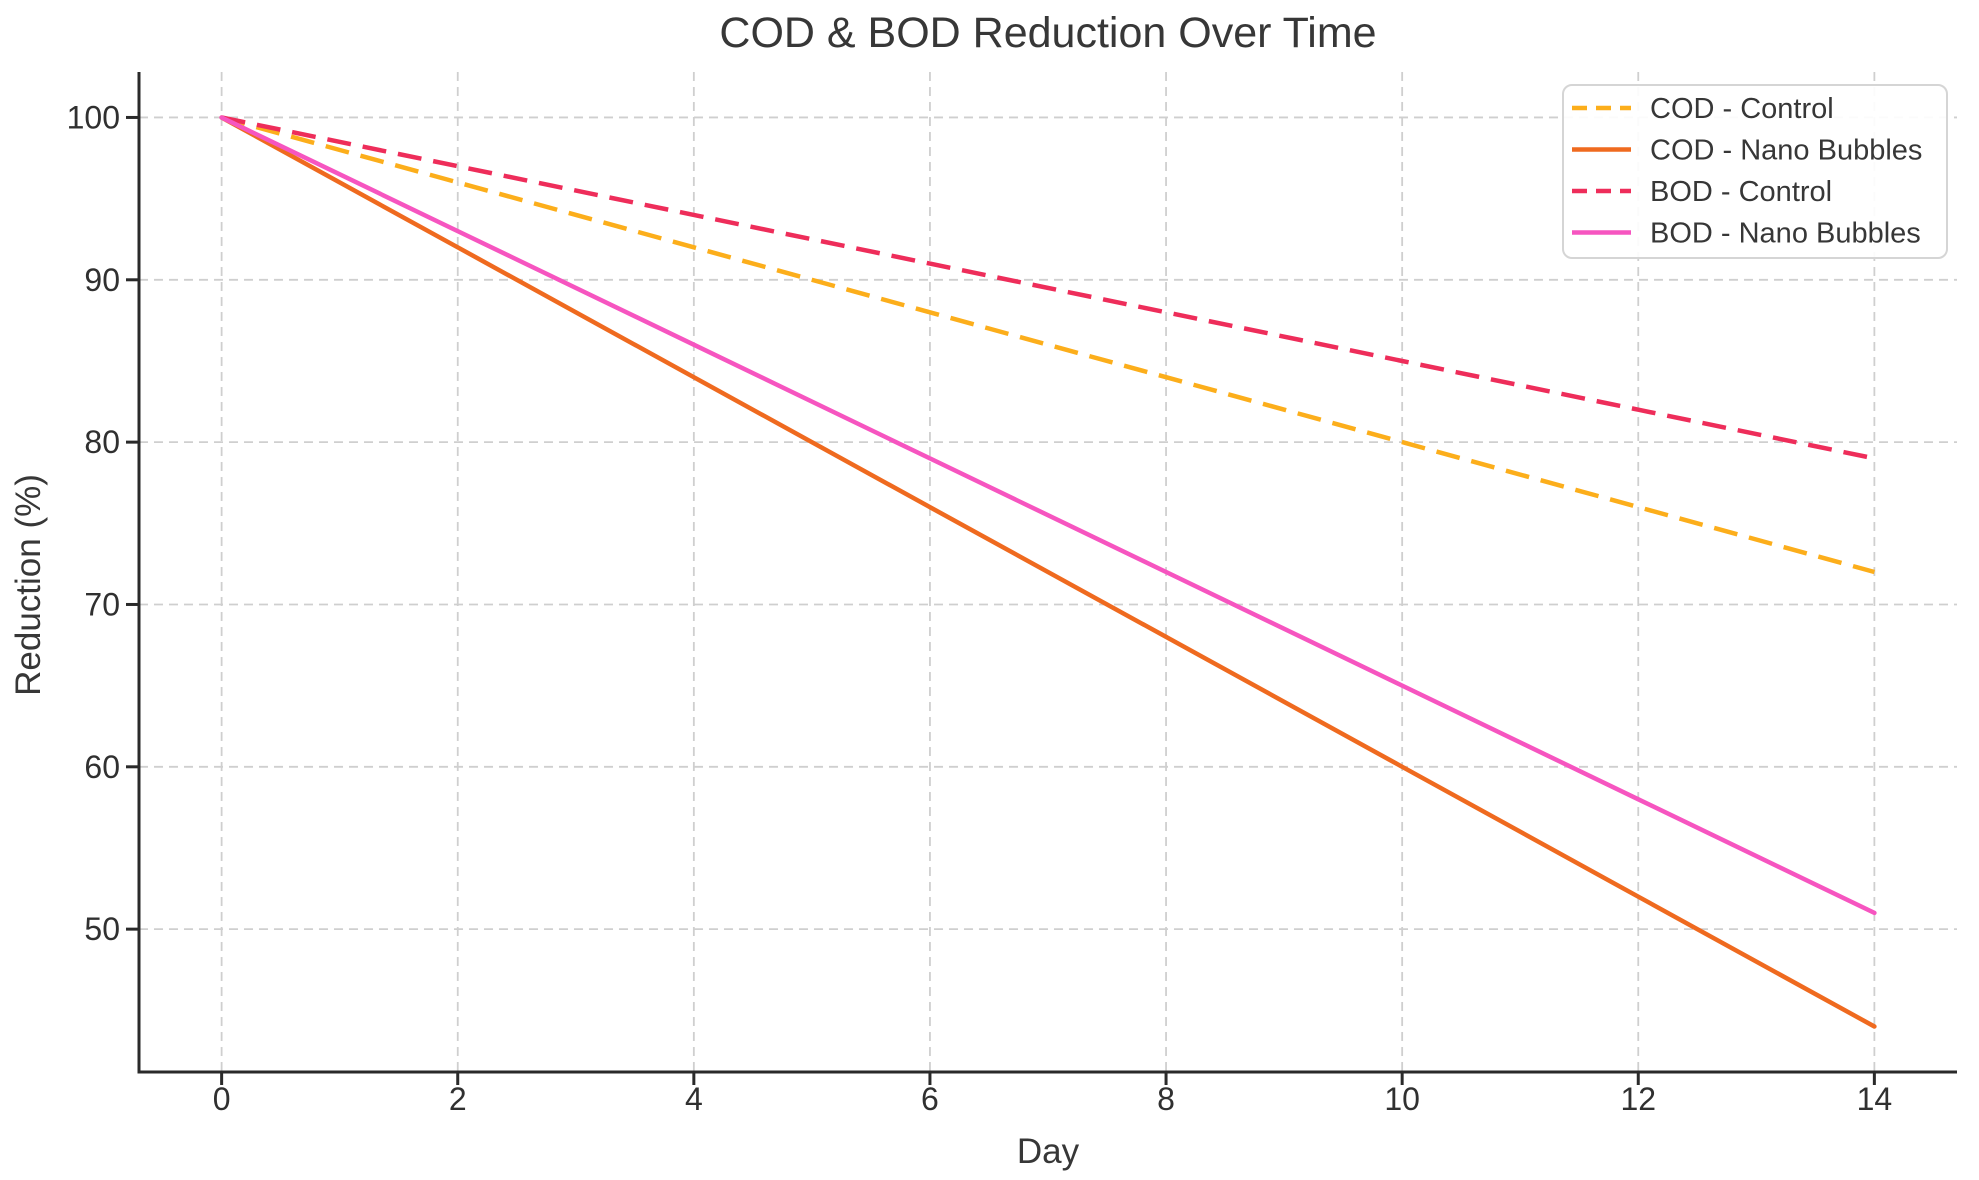  What do you see at coordinates (1047, 33) in the screenshot?
I see `chart-title: COD & BOD Reduction Over Time` at bounding box center [1047, 33].